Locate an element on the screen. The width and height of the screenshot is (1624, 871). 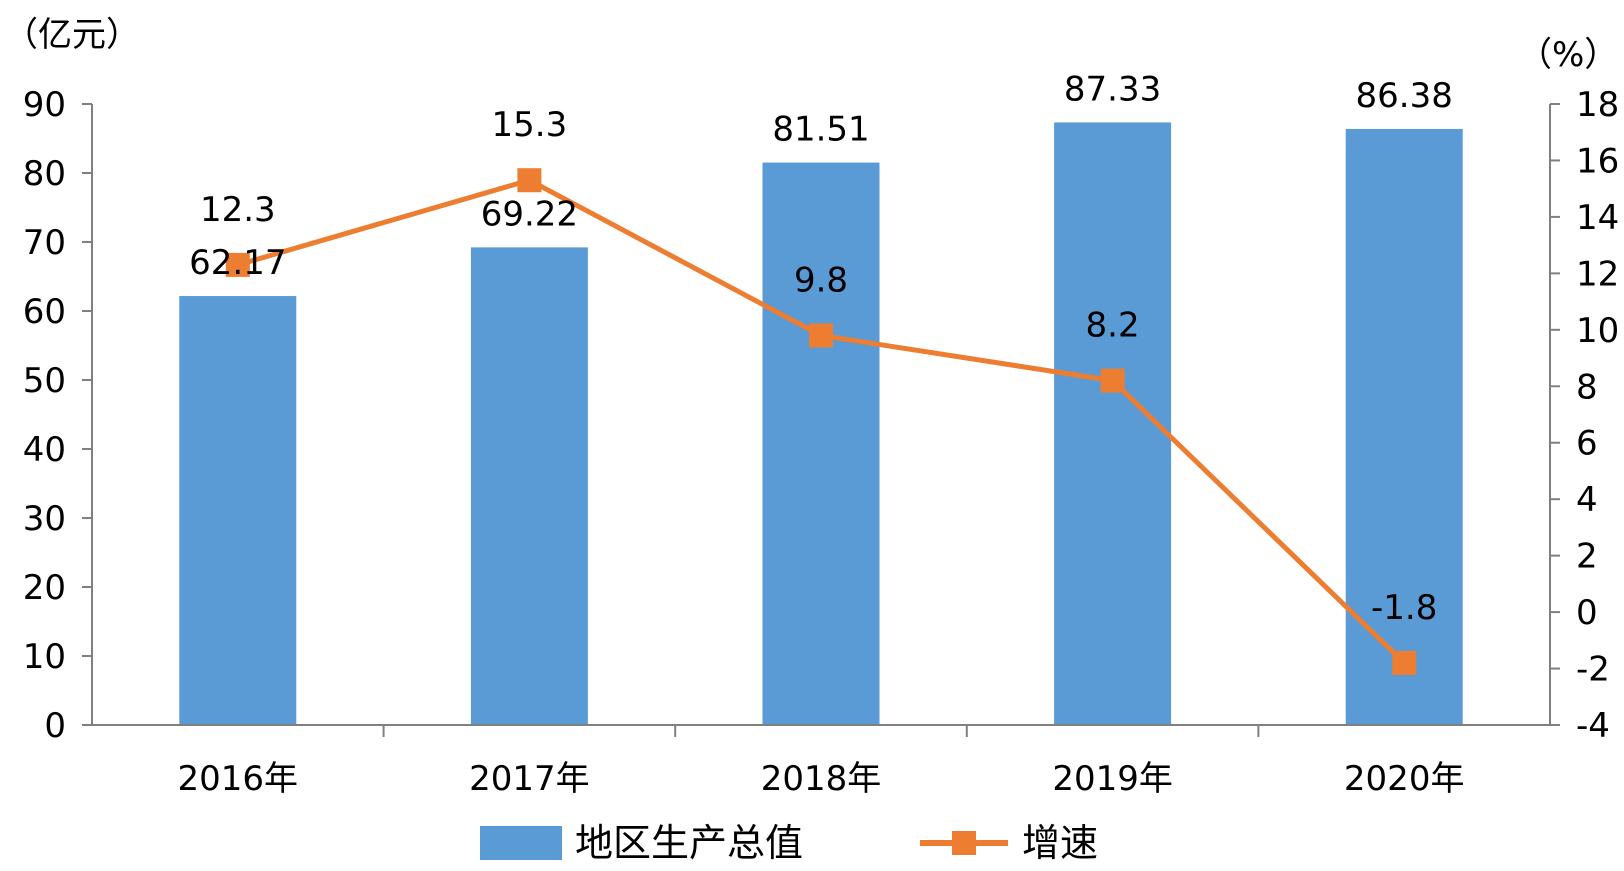
left-tick-label: 30 is located at coordinates (44, 519).